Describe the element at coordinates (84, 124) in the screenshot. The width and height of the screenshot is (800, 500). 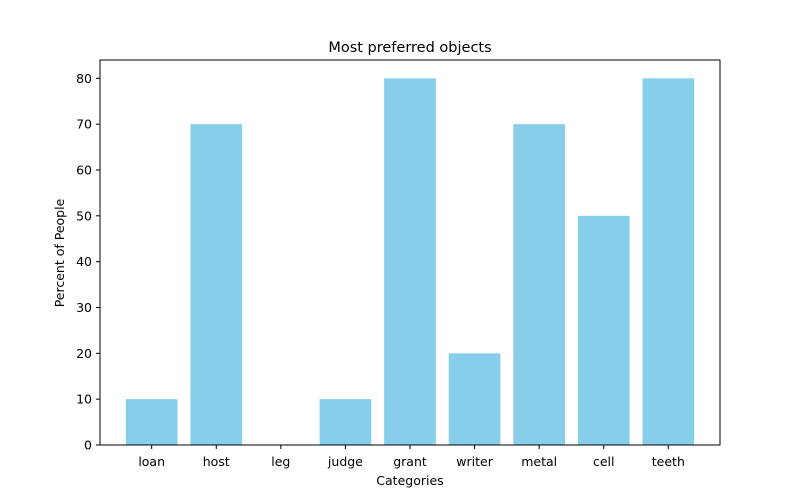
I see `y-tick-label: 70` at that location.